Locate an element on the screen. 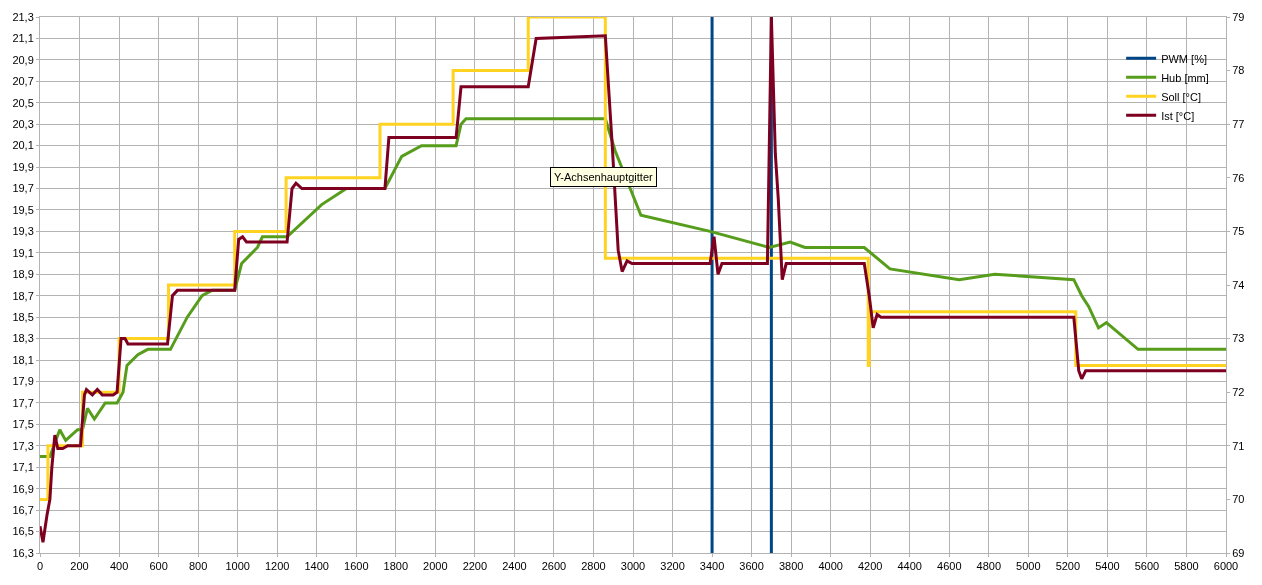 This screenshot has width=1262, height=585. y-tick-label: 17,9 is located at coordinates (23, 381).